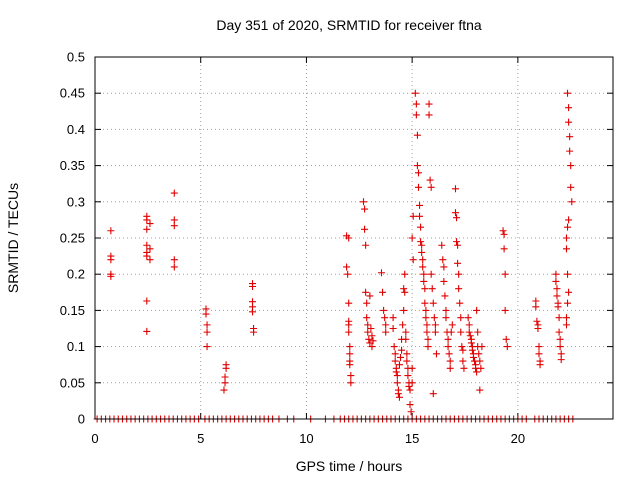  I want to click on y-tick-label: 0.5, so click(76, 57).